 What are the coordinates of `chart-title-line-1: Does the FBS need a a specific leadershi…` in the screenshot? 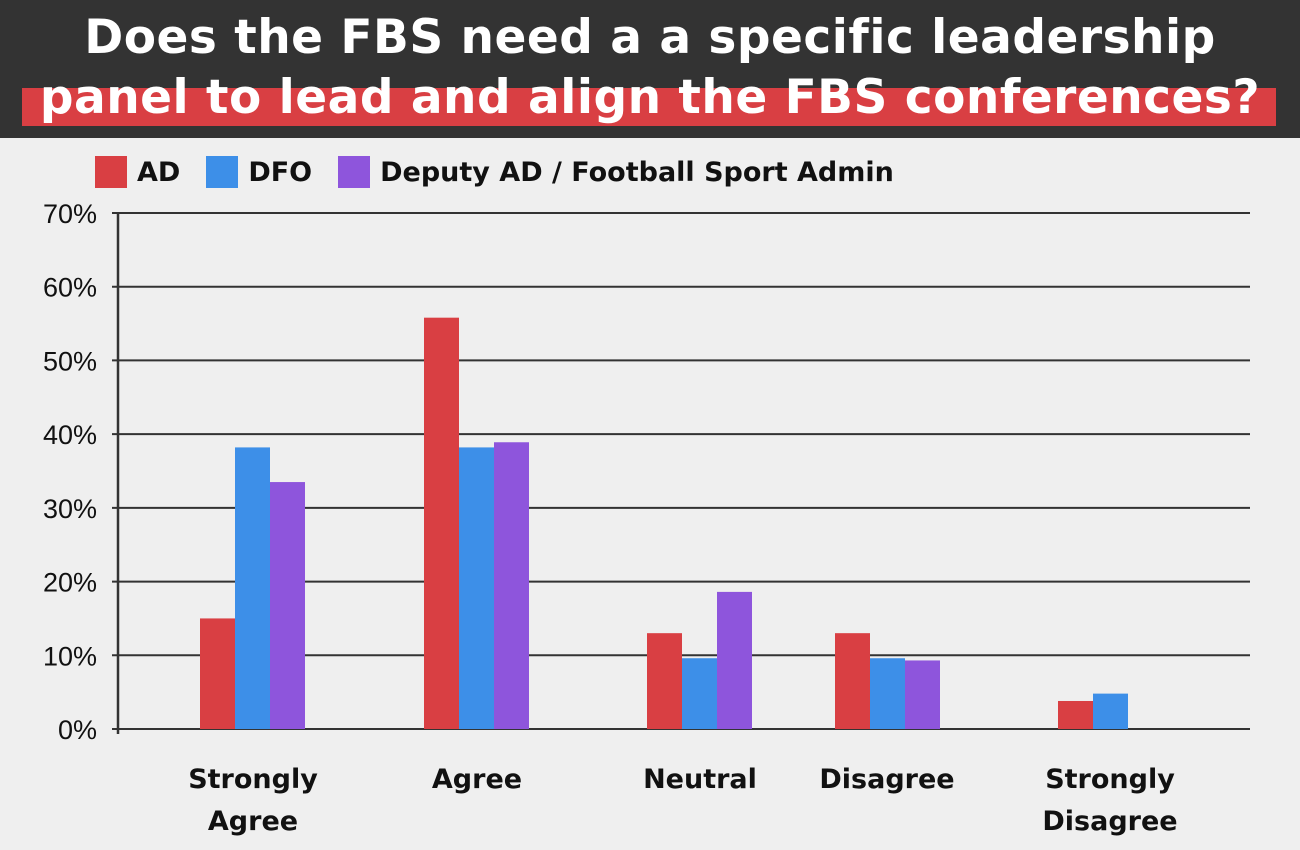 It's located at (650, 37).